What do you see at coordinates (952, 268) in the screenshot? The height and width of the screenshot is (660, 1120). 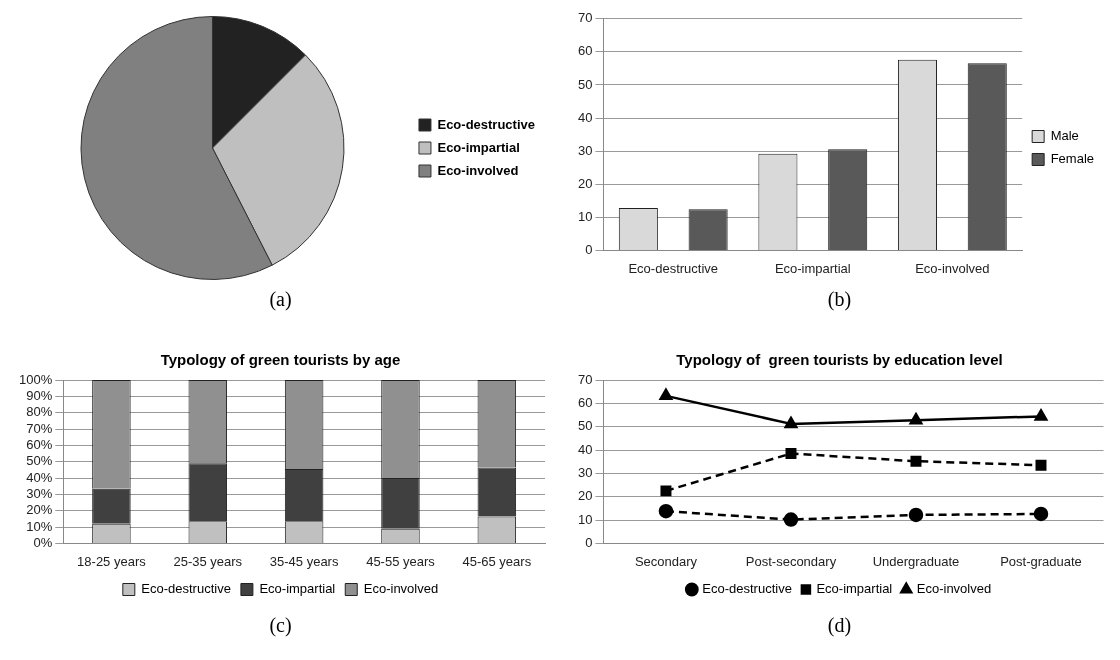 I see `x-tick-label: Eco-involved` at bounding box center [952, 268].